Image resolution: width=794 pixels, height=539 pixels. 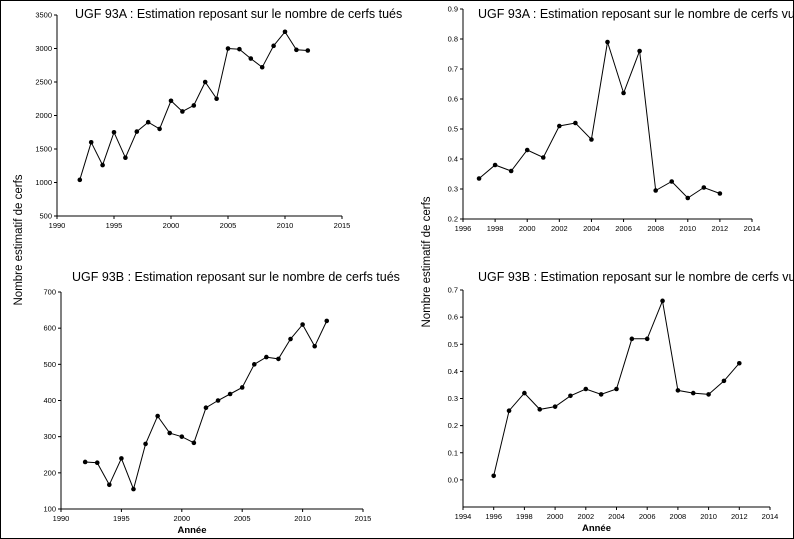 What do you see at coordinates (49, 472) in the screenshot?
I see `y-tick-label: 200` at bounding box center [49, 472].